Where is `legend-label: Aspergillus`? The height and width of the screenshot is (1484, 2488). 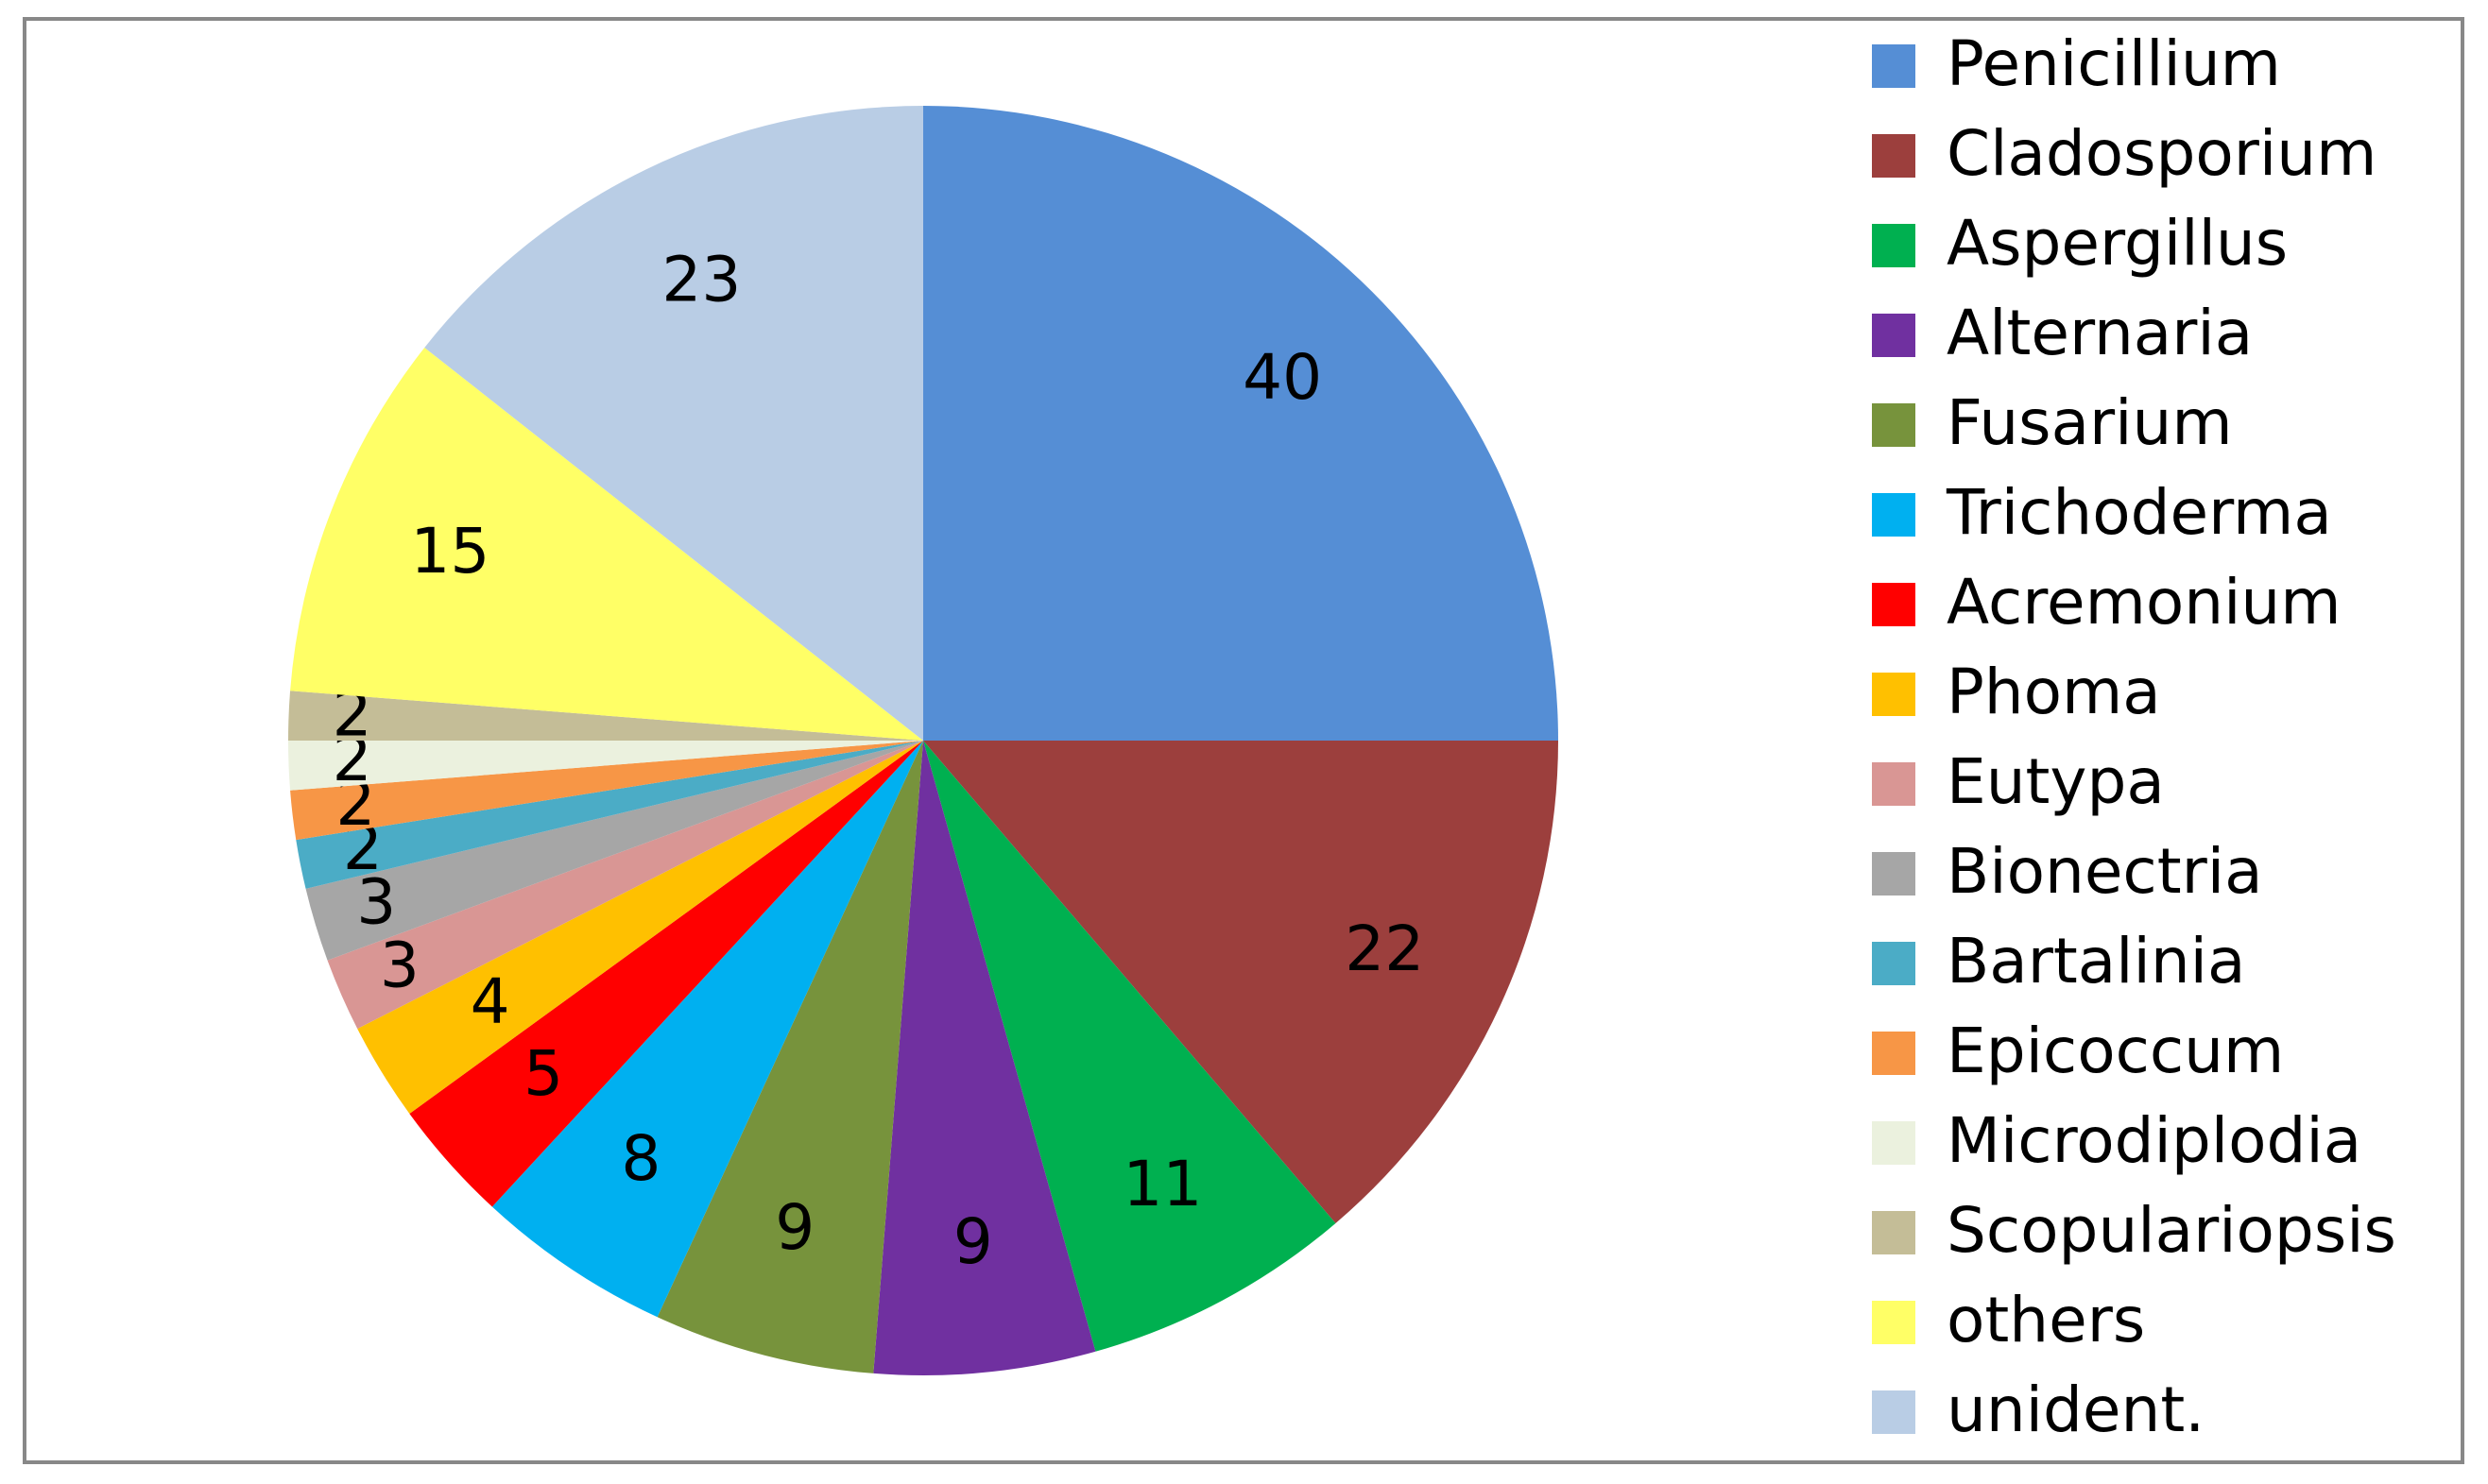
legend-label: Aspergillus is located at coordinates (2117, 243).